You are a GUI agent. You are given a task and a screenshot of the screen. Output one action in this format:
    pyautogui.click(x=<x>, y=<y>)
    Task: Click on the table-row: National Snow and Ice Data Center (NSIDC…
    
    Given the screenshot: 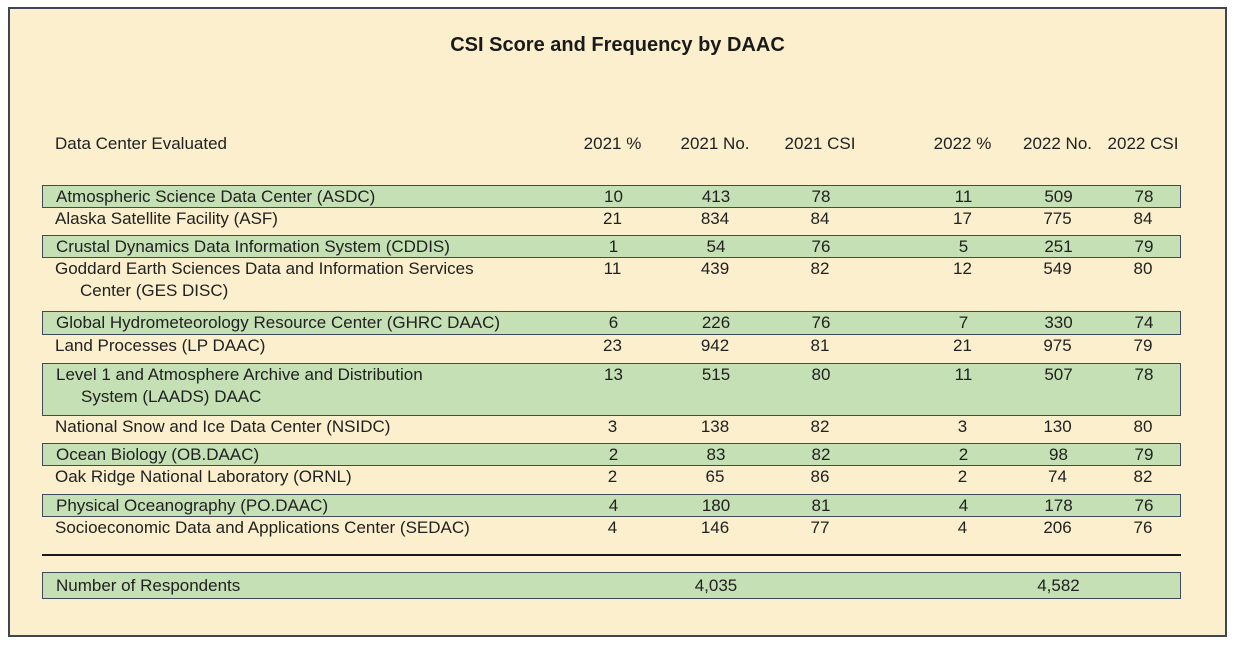 What is the action you would take?
    pyautogui.click(x=611, y=429)
    